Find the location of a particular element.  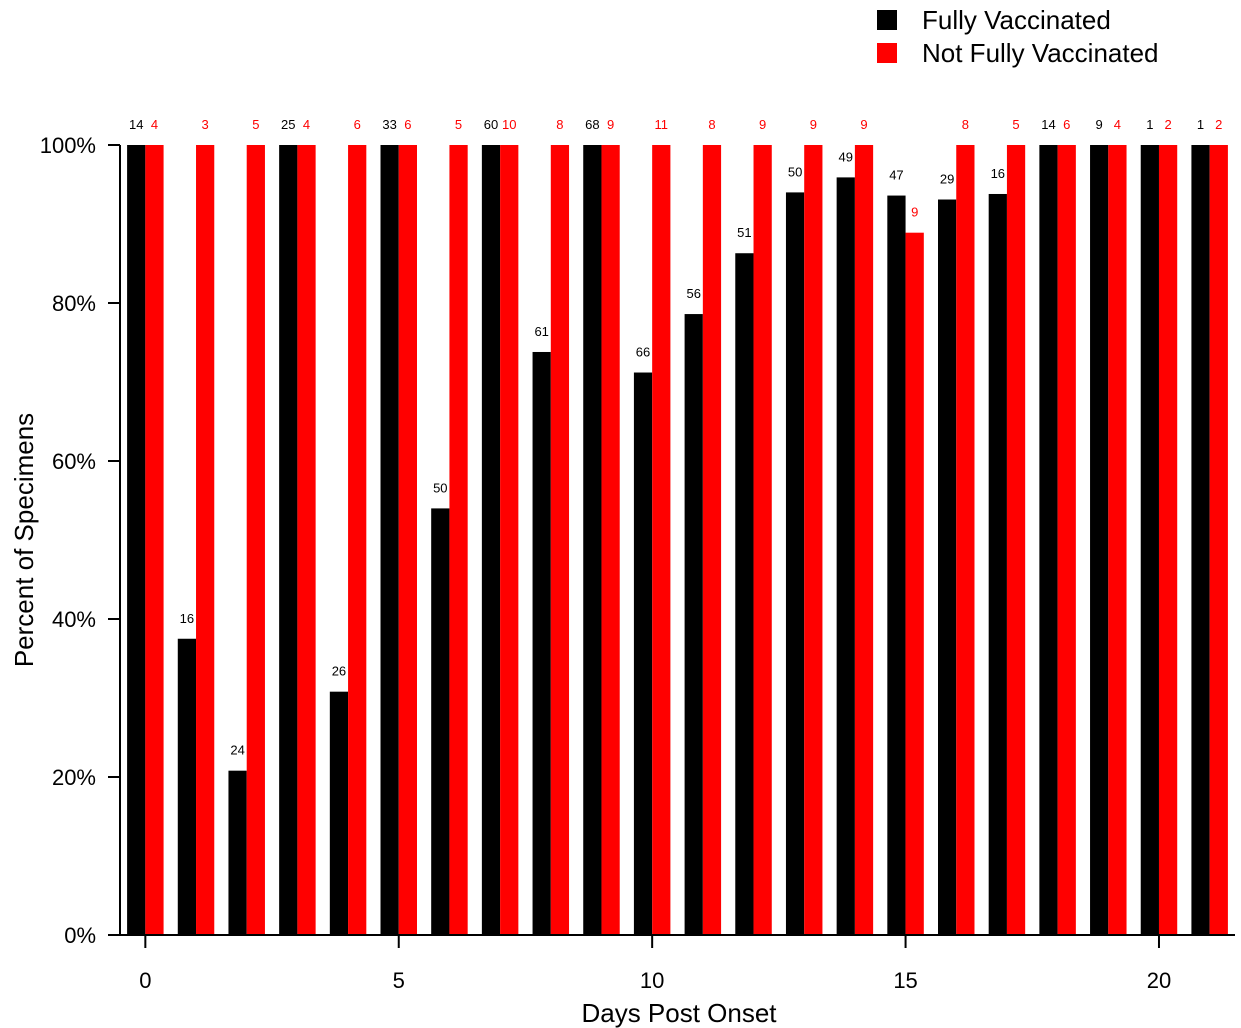

bar-label-not-fully-vaccinated-day-12: 9 is located at coordinates (762, 124).